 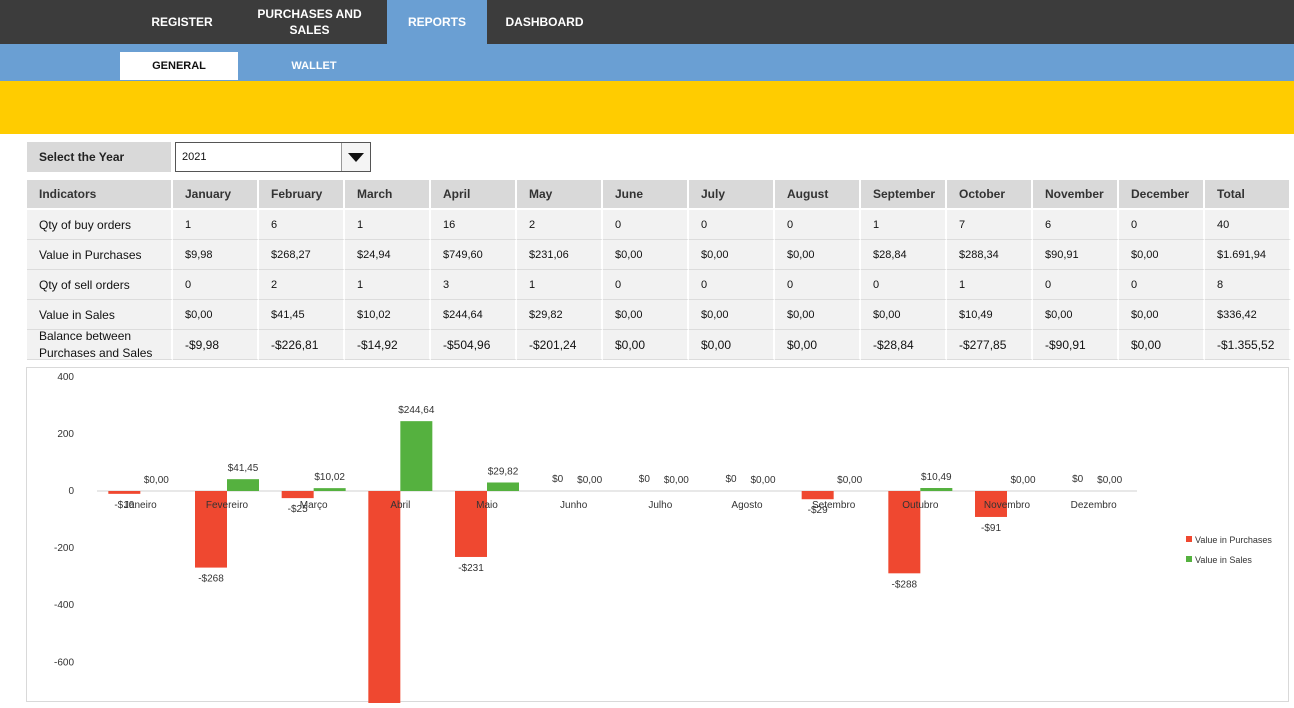 I want to click on column-header: August, so click(x=818, y=194).